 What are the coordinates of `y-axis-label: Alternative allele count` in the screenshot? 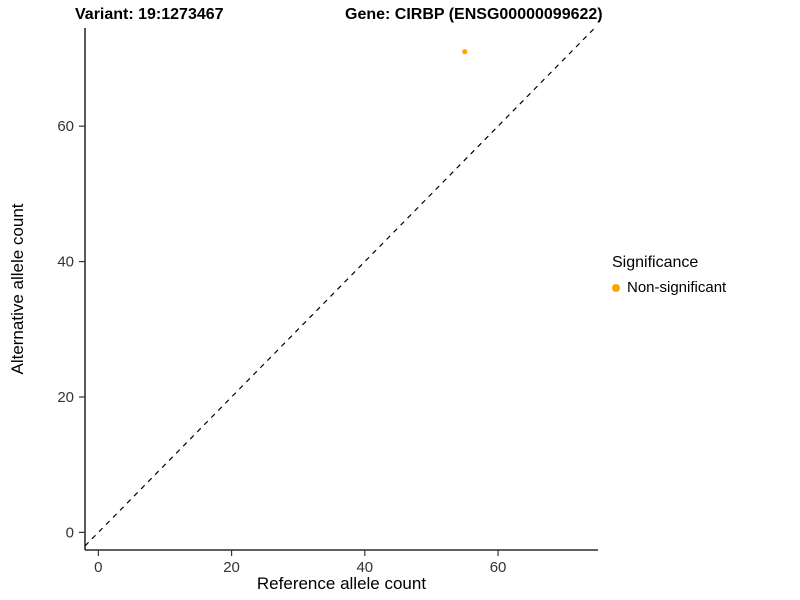 It's located at (17, 289).